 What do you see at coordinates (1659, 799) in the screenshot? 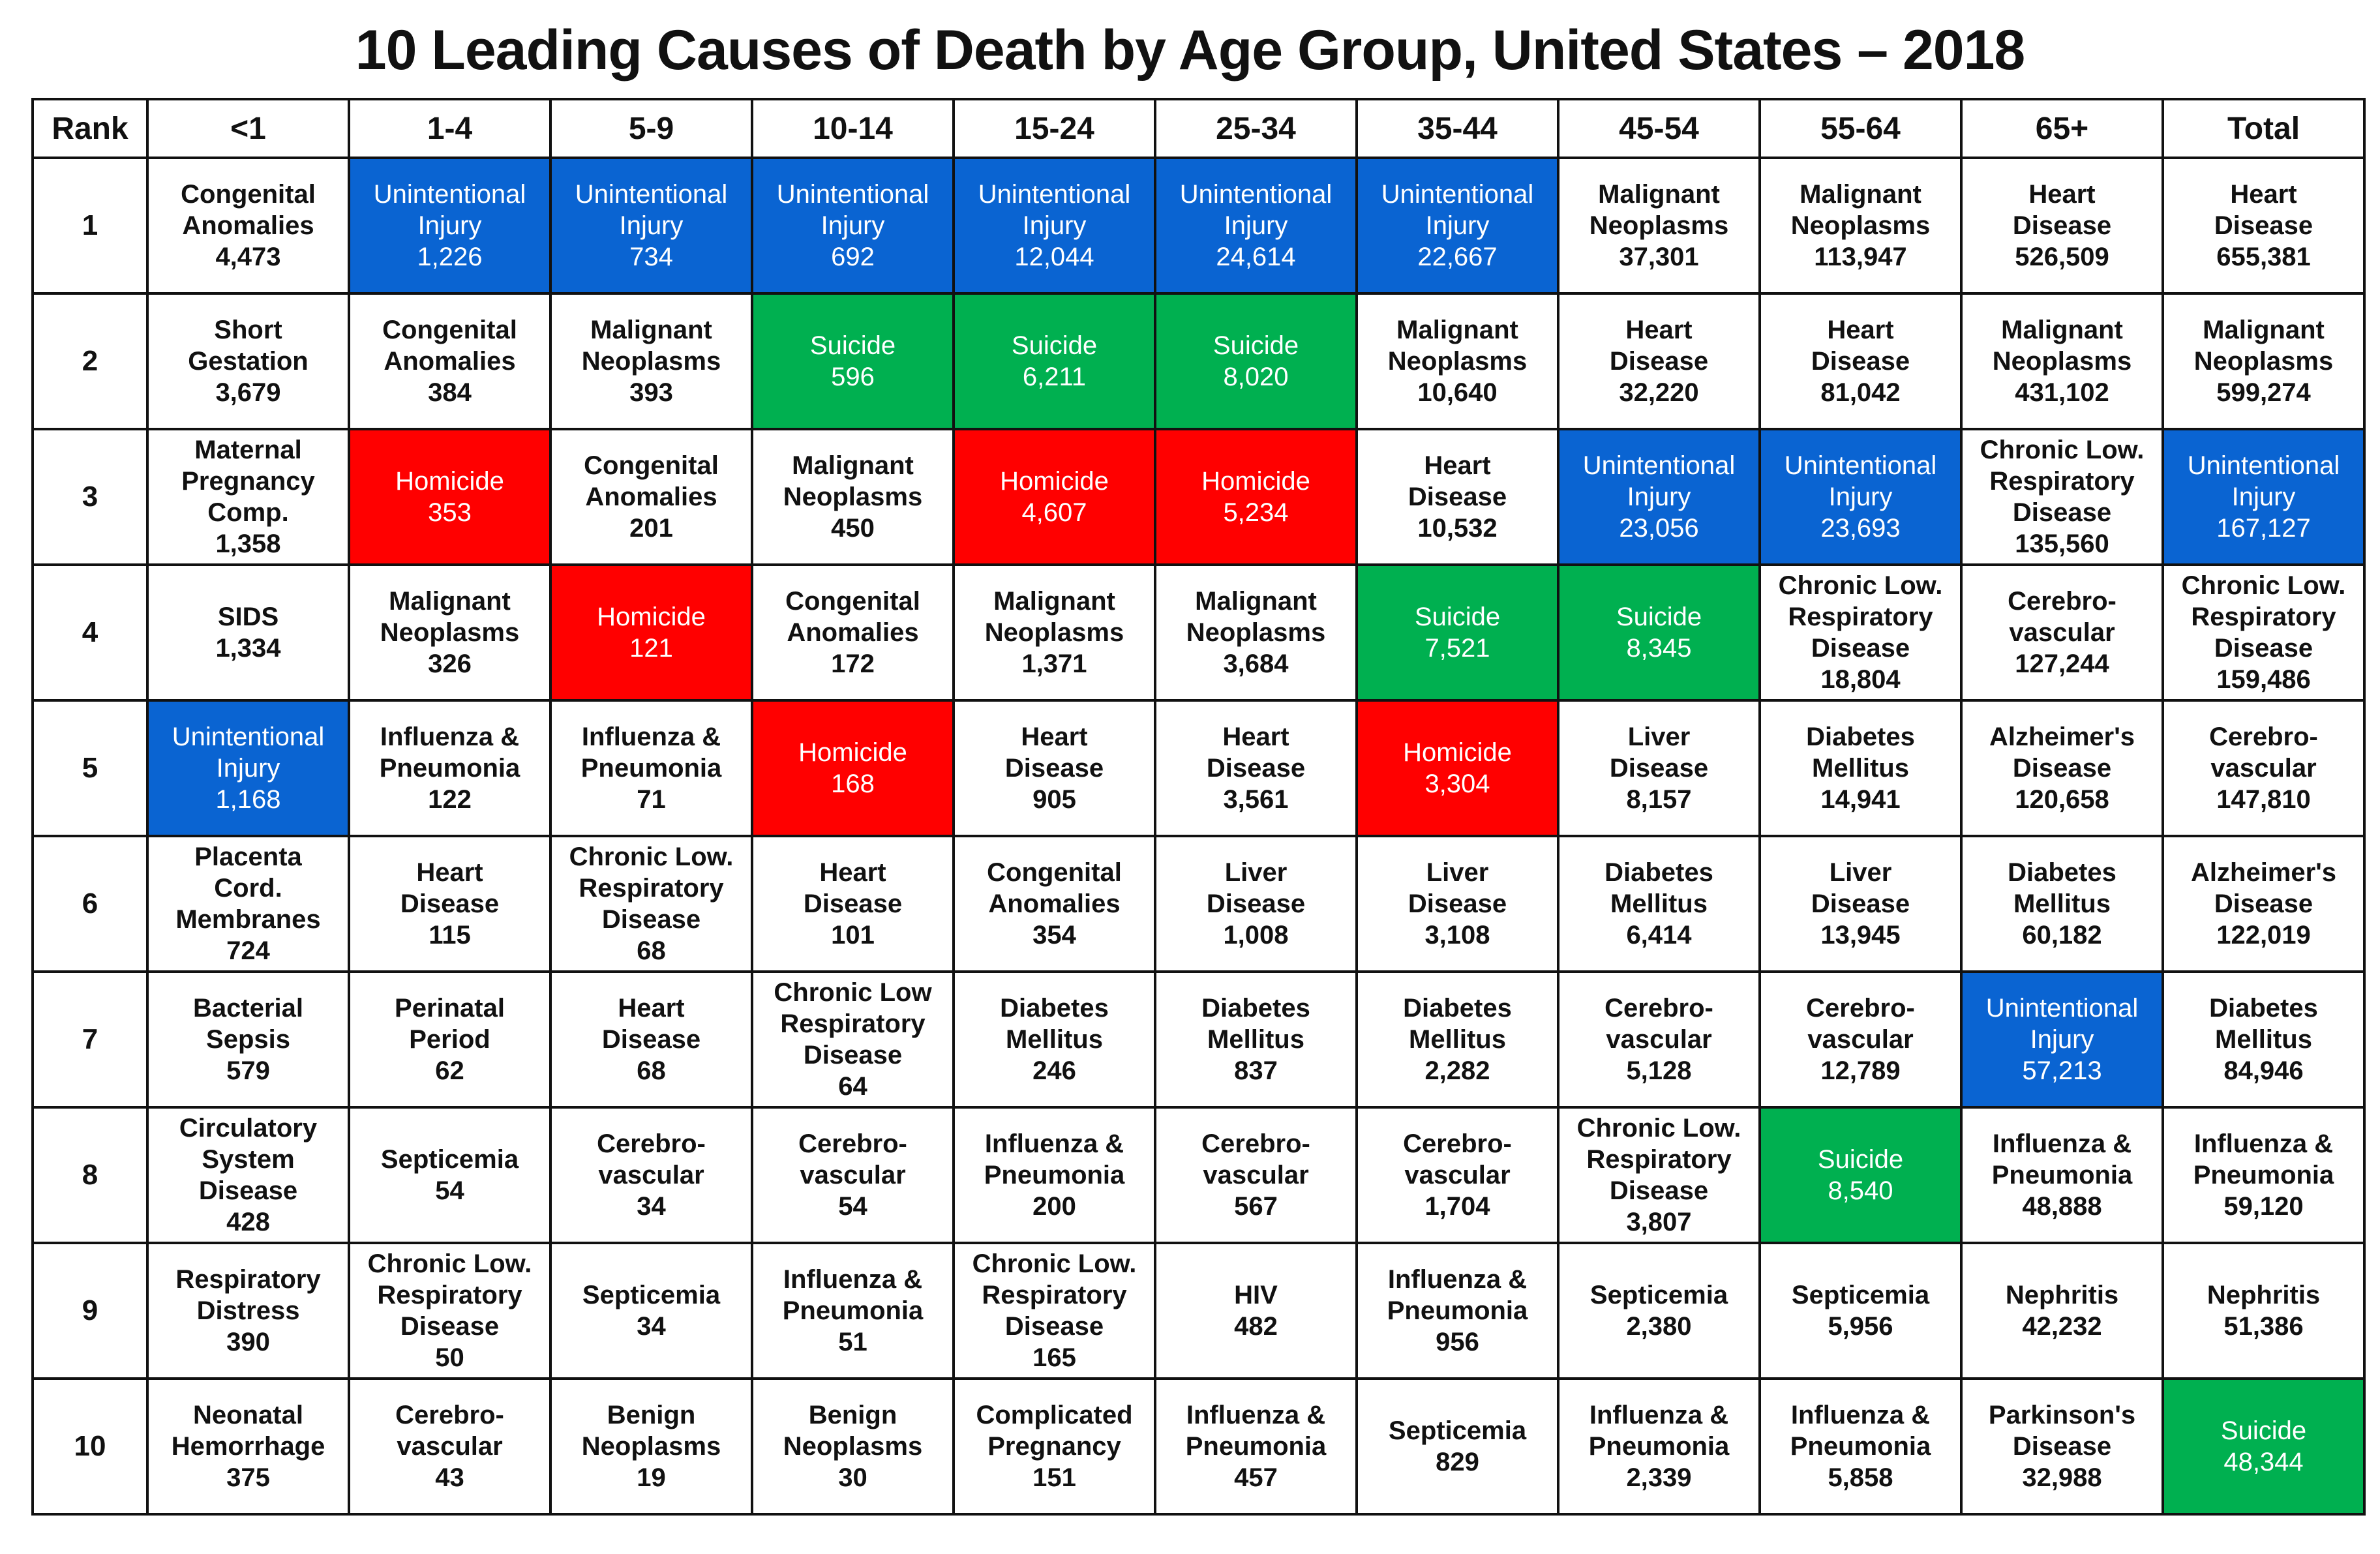
I see `death-count: 8,157` at bounding box center [1659, 799].